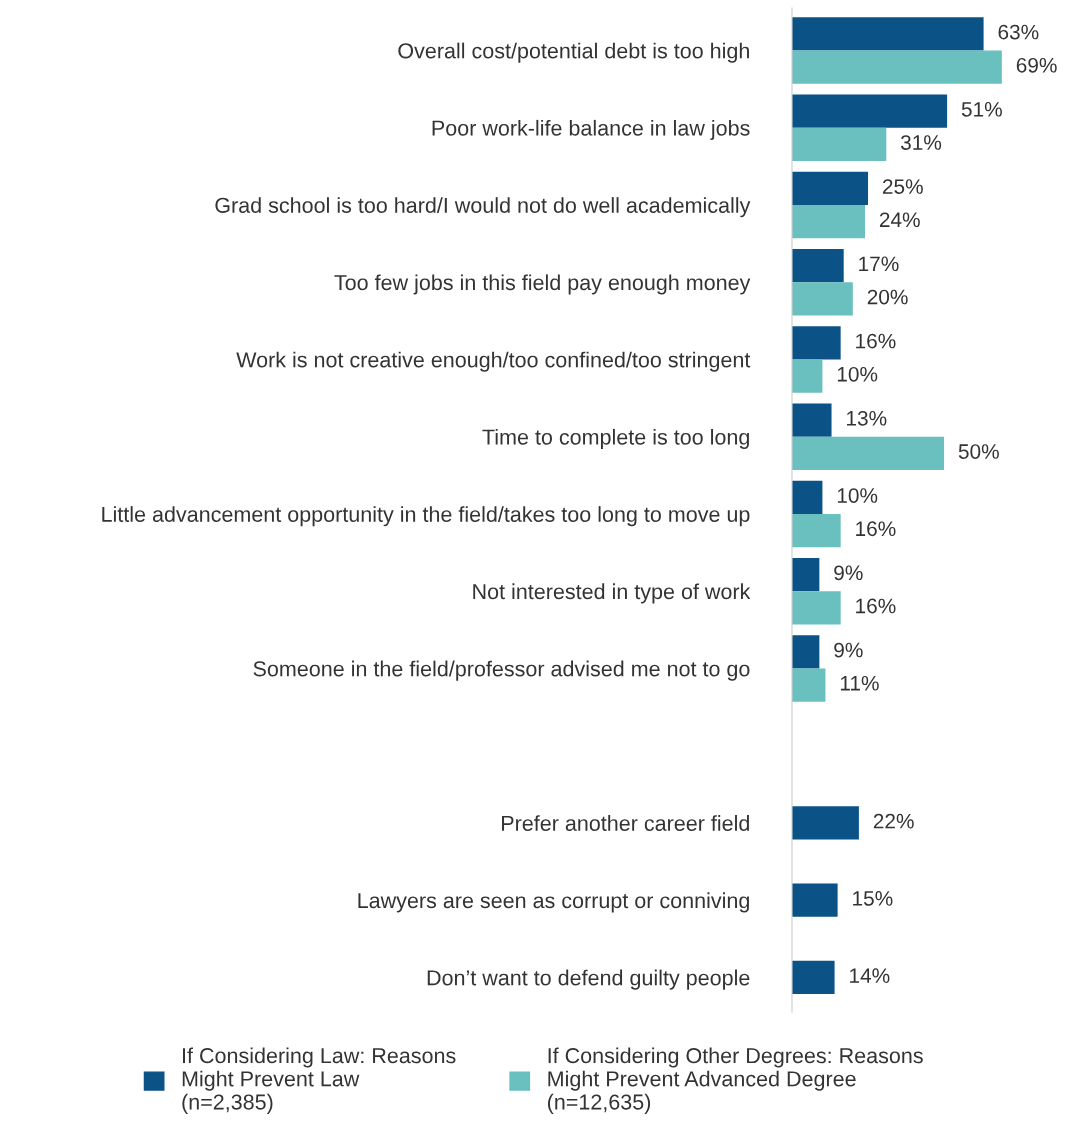 This screenshot has width=1068, height=1136. What do you see at coordinates (981, 109) in the screenshot?
I see `data-label: 51%` at bounding box center [981, 109].